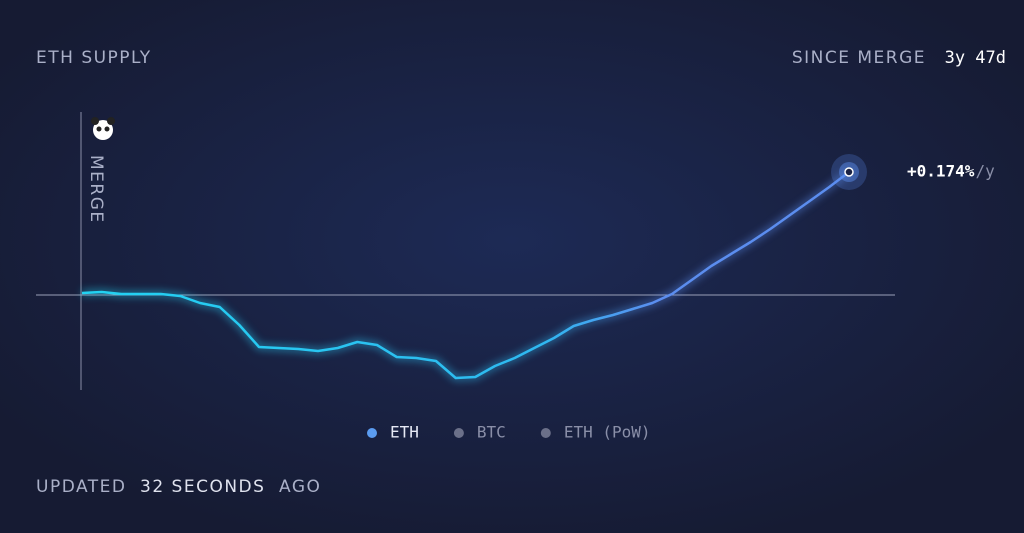  Describe the element at coordinates (81, 487) in the screenshot. I see `footer-prefix: UPDATED` at that location.